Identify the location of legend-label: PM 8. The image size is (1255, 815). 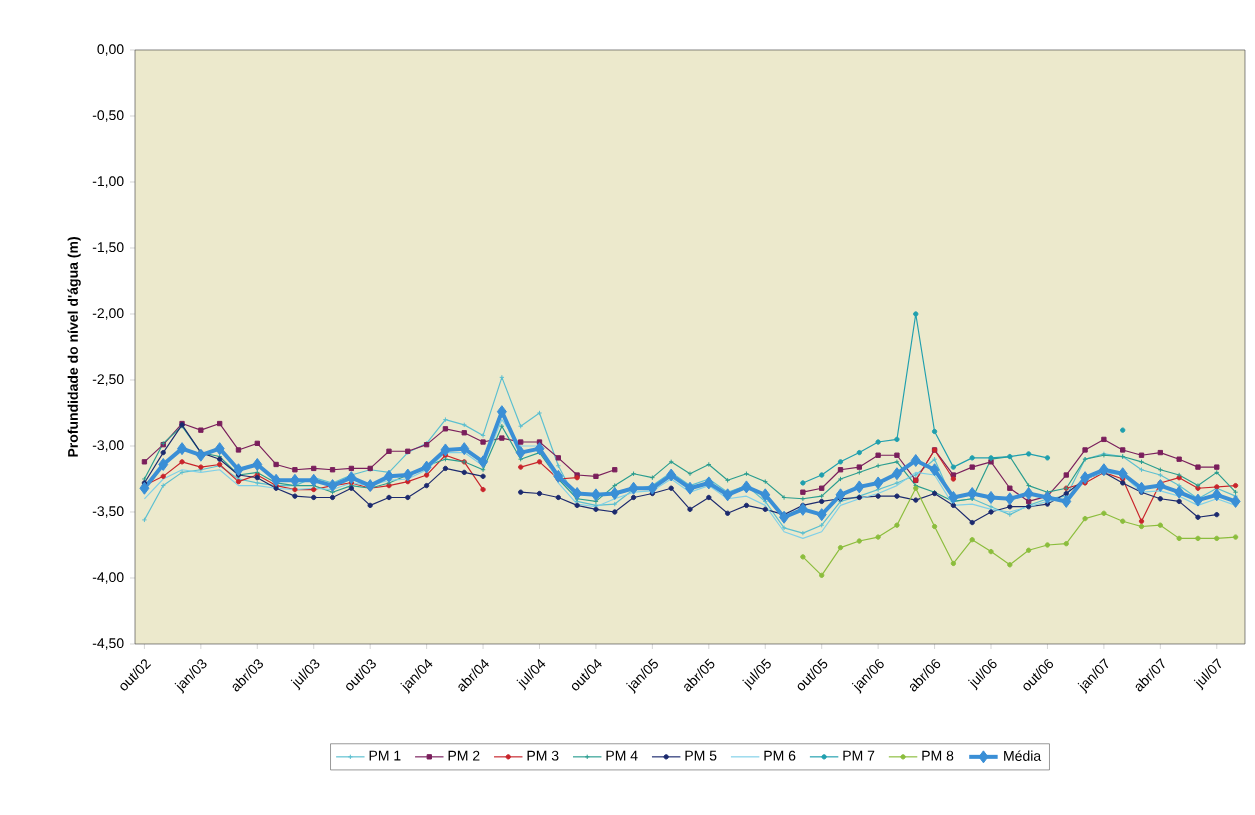
(938, 755).